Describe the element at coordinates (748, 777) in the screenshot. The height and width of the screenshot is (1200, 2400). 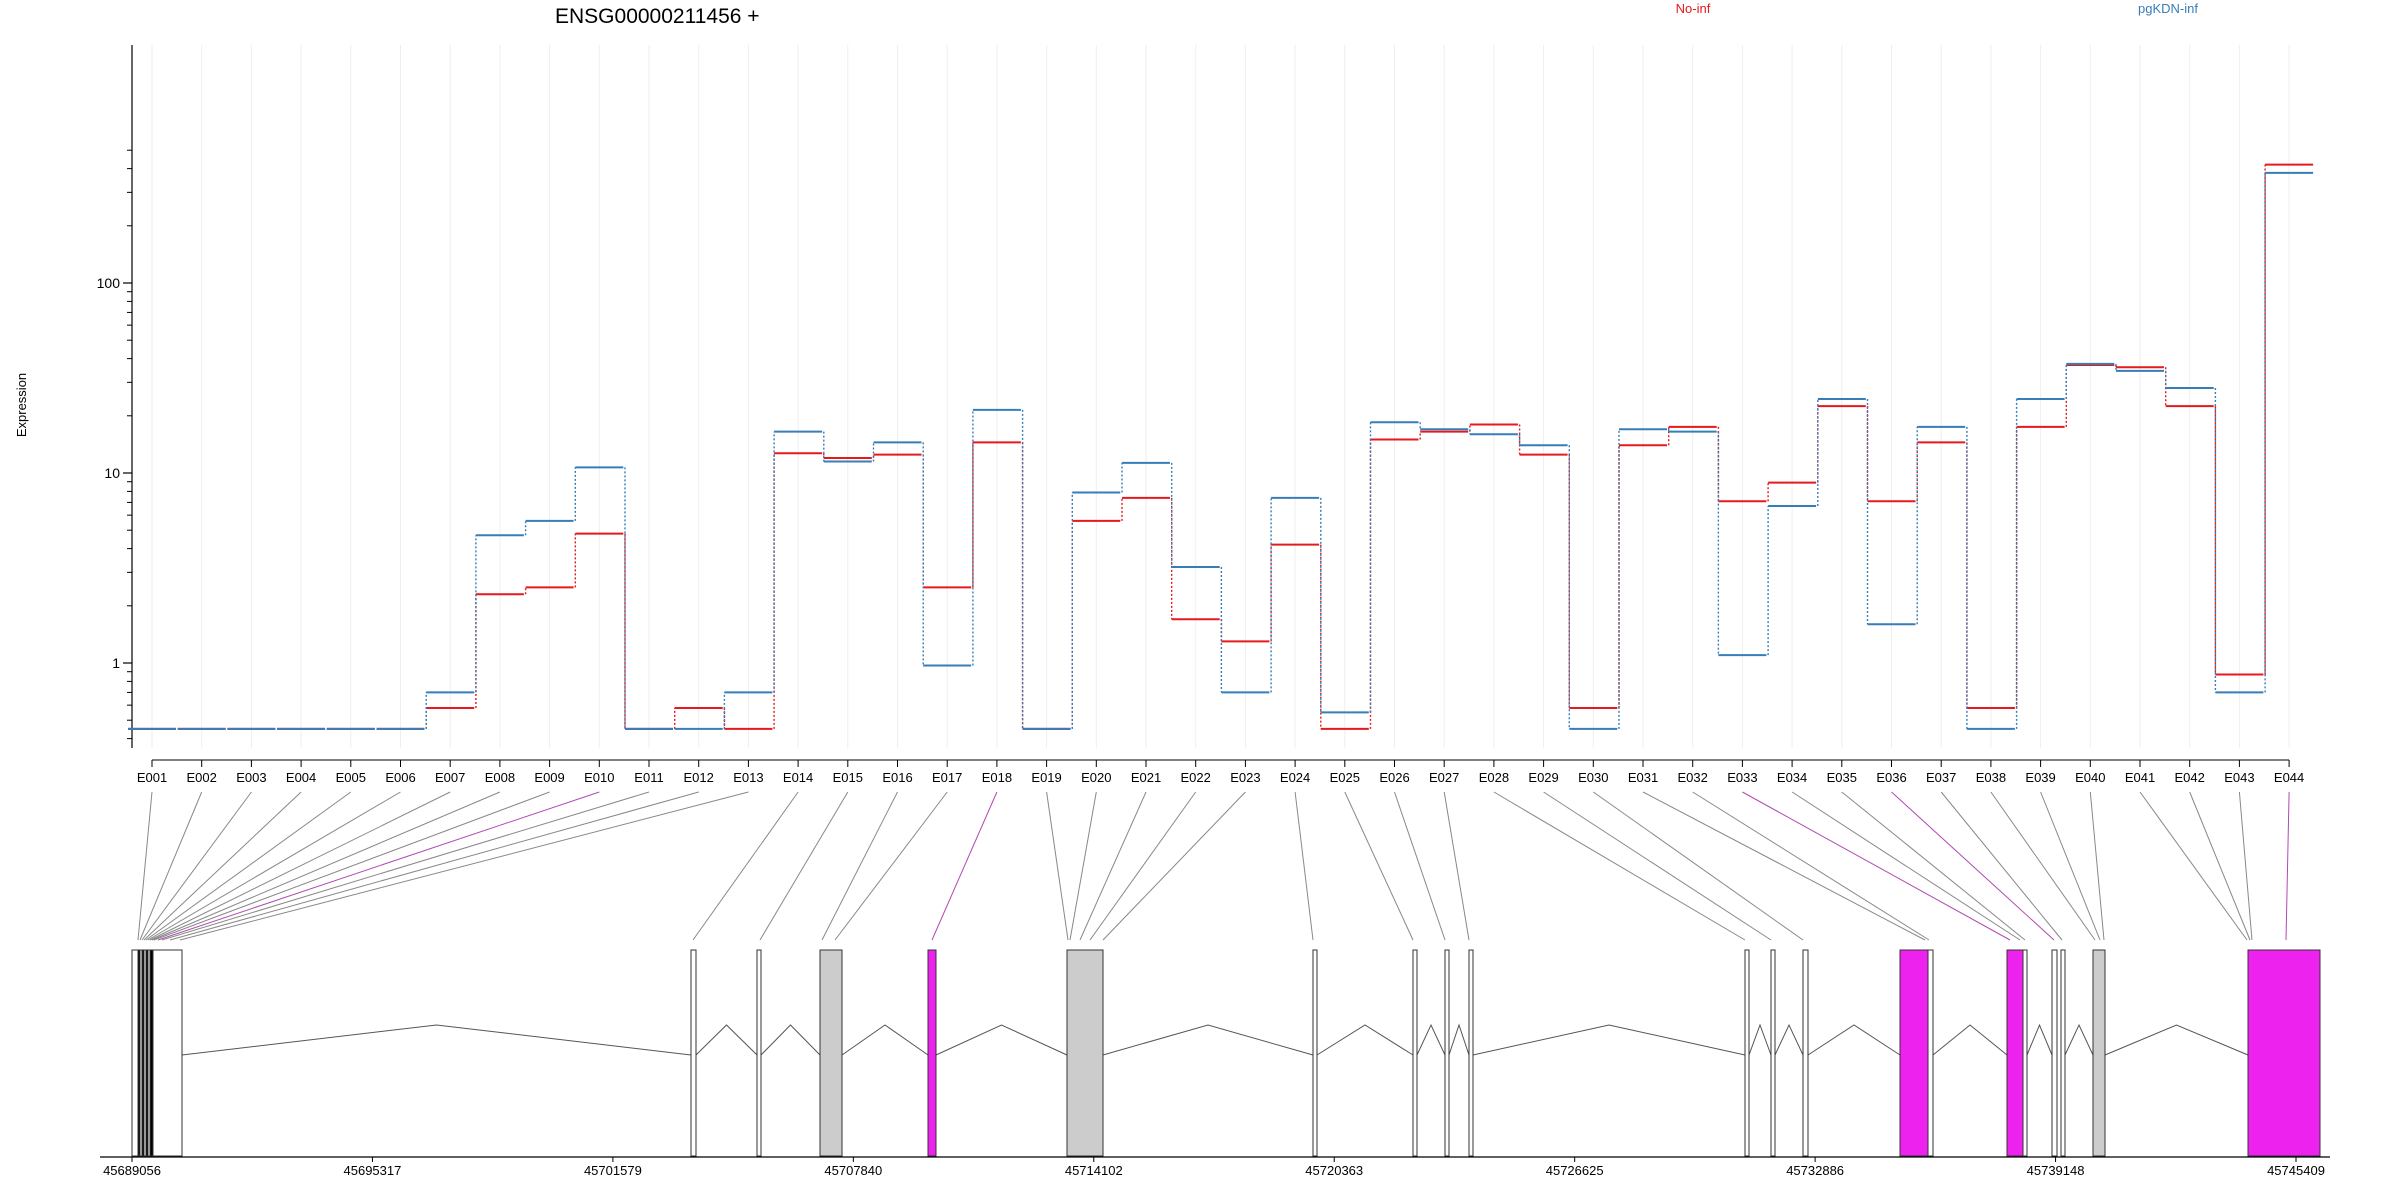
I see `x-tick-label: E013` at that location.